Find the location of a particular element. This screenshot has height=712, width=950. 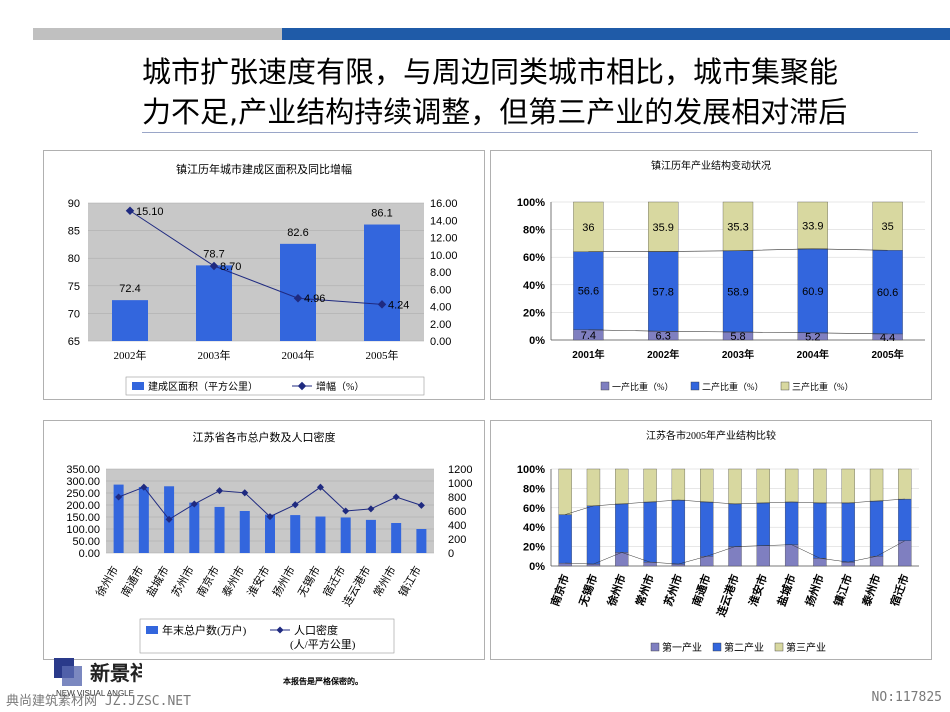

bar-data-label: 86.1 is located at coordinates (381, 214).